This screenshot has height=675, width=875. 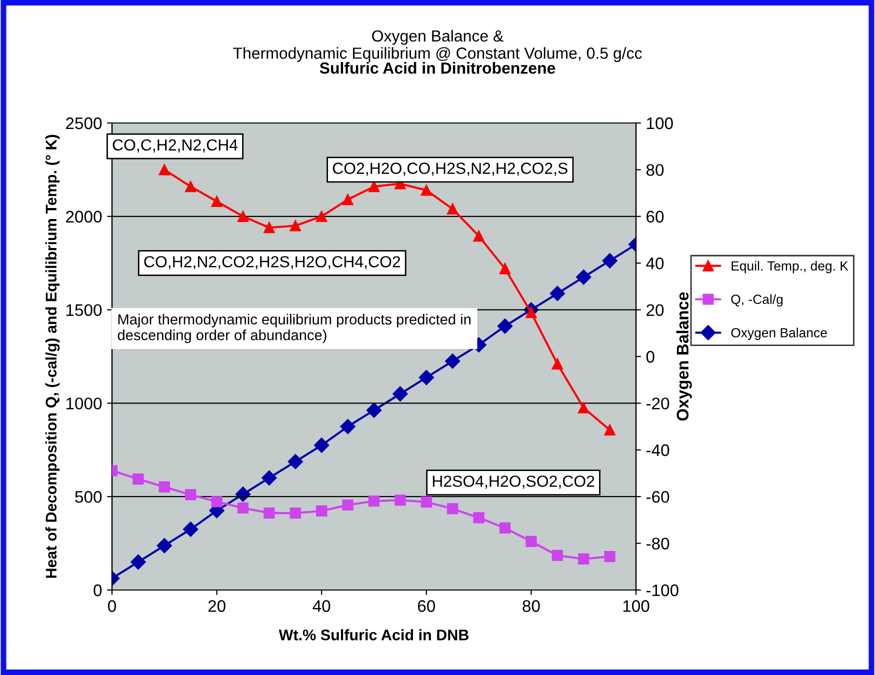 What do you see at coordinates (112, 606) in the screenshot?
I see `x-tick-label: 0` at bounding box center [112, 606].